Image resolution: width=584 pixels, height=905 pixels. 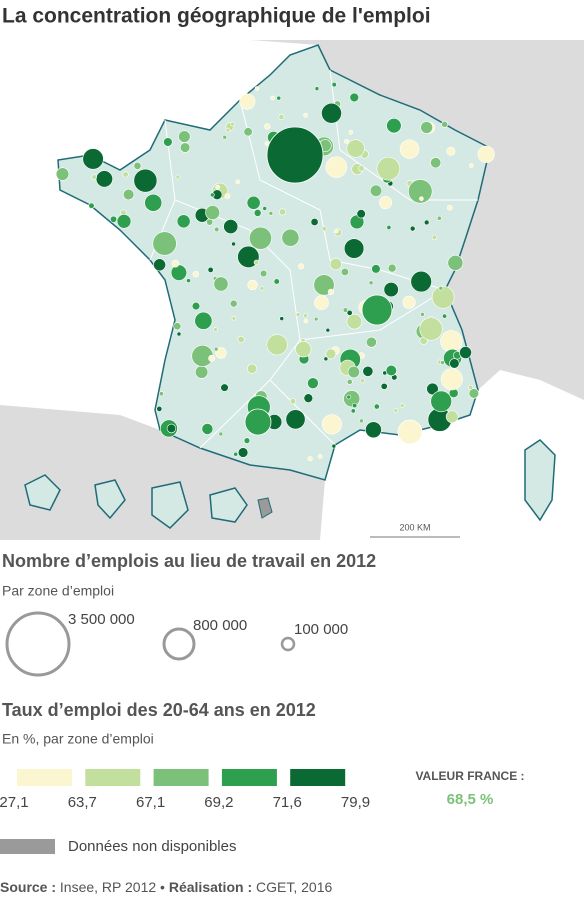 I want to click on legend-rate-title: Taux d’emploi des 20-64 ans en 2012, so click(x=159, y=710).